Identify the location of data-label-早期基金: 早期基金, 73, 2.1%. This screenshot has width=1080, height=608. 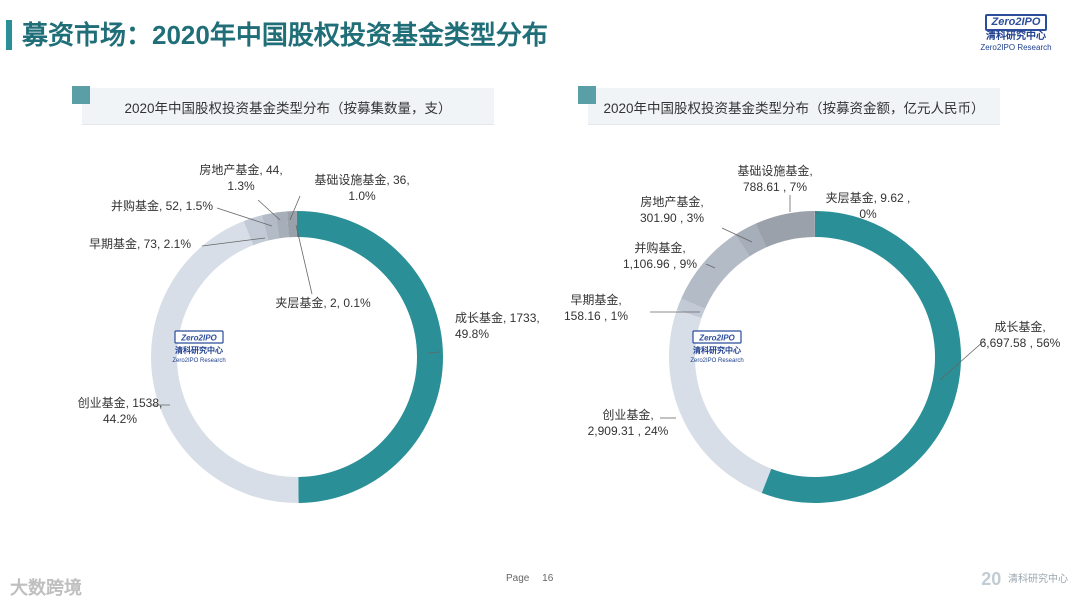
(140, 243).